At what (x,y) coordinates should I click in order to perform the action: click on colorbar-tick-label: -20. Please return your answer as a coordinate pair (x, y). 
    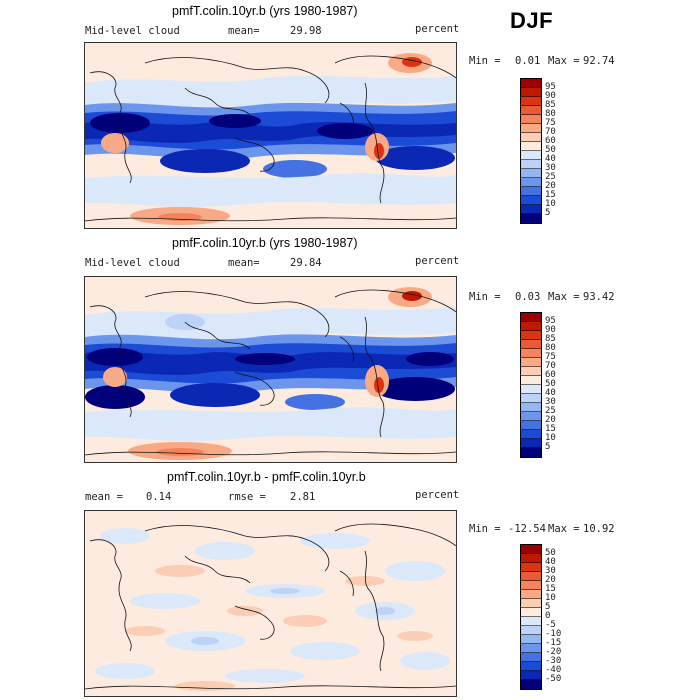
    Looking at the image, I should click on (553, 652).